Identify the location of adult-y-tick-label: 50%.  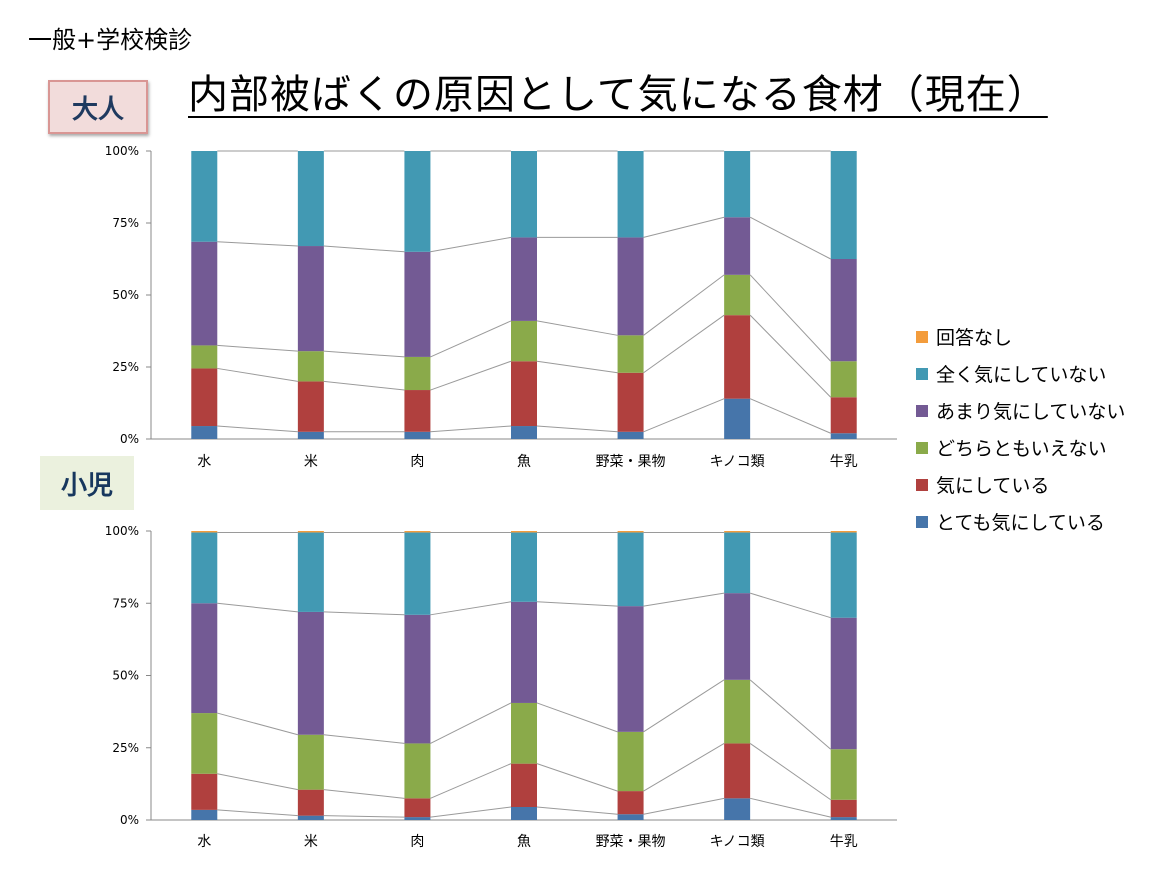
(125, 295).